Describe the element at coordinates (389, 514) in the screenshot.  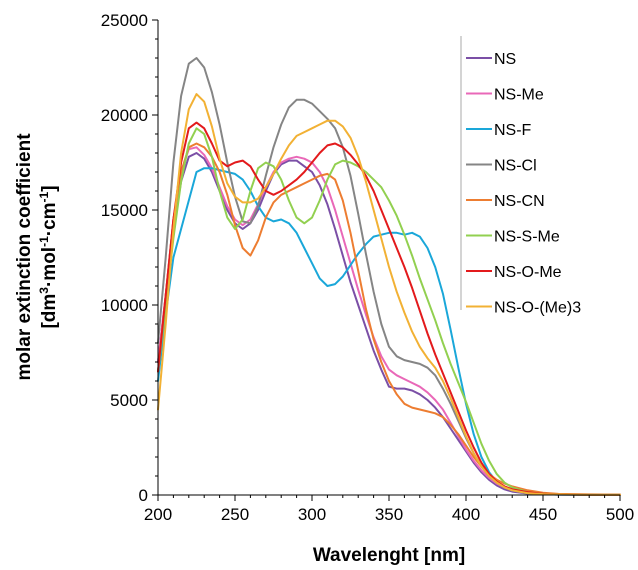
I see `x-tick-label: 350` at that location.